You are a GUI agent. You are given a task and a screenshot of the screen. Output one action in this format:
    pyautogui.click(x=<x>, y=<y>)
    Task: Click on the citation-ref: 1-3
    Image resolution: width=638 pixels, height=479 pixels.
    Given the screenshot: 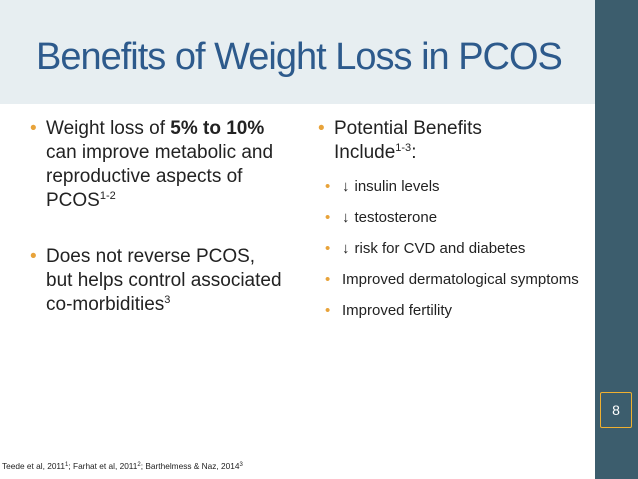 What is the action you would take?
    pyautogui.click(x=403, y=148)
    